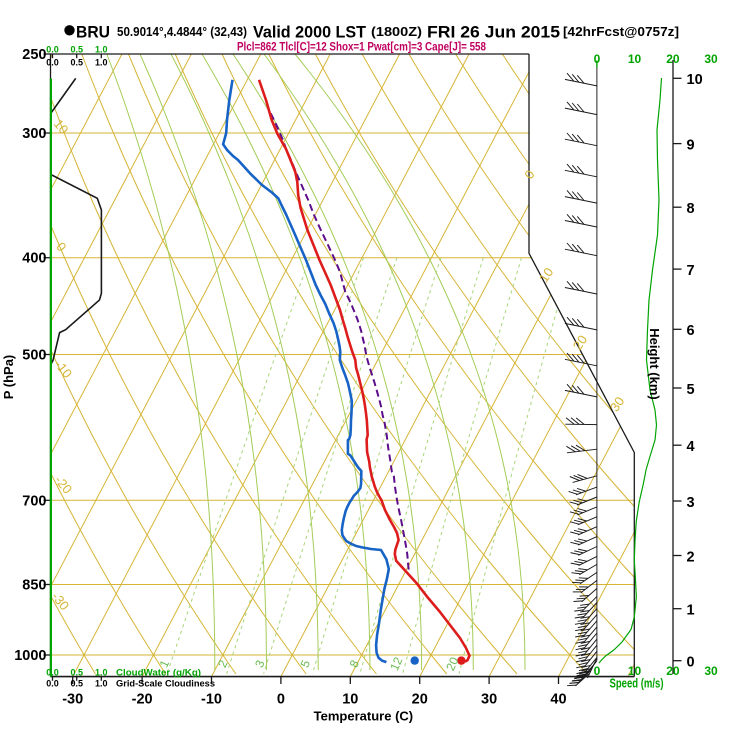  Describe the element at coordinates (396, 664) in the screenshot. I see `svg-text: 12` at that location.